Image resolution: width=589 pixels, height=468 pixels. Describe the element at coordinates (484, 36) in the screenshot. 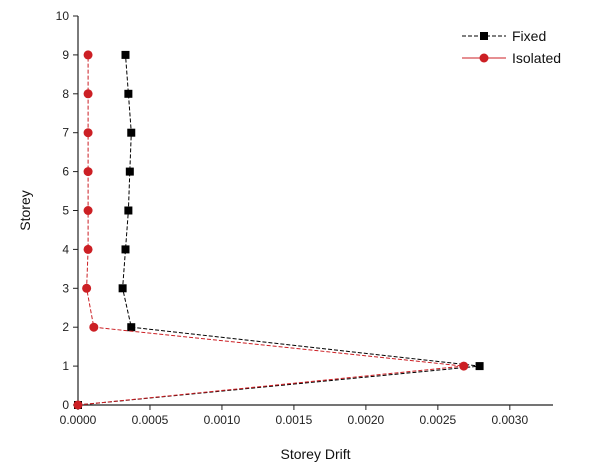

I see `legend-marker-fixed` at that location.